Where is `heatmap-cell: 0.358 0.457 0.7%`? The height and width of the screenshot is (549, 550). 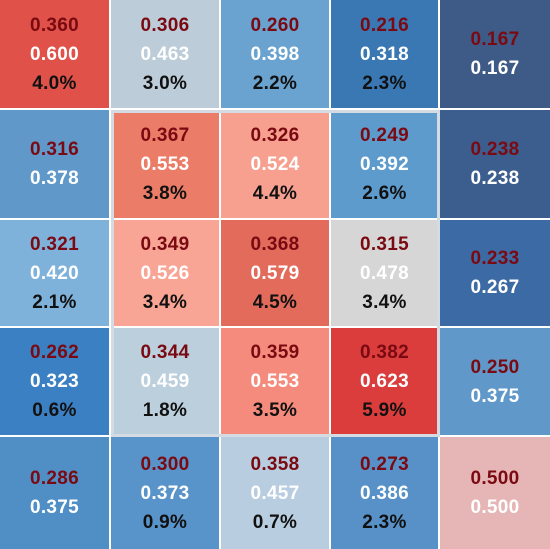 heatmap-cell: 0.358 0.457 0.7% is located at coordinates (275, 493).